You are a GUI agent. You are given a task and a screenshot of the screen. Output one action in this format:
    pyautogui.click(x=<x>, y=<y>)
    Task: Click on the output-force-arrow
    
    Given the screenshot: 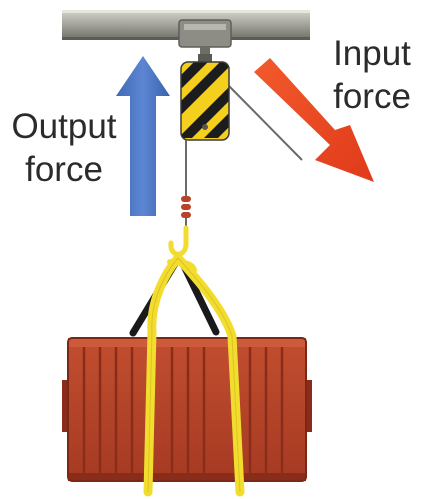 What is the action you would take?
    pyautogui.click(x=143, y=136)
    